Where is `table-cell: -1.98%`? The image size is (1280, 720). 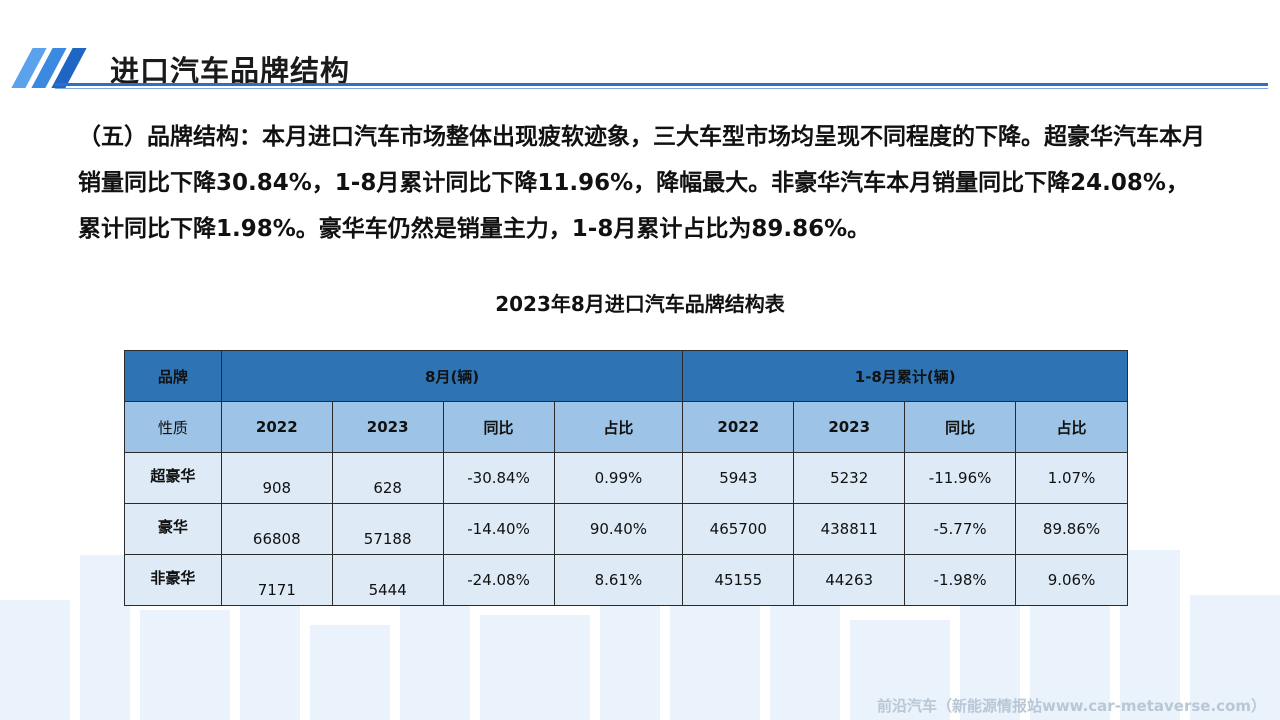
table-cell: -1.98% is located at coordinates (960, 580).